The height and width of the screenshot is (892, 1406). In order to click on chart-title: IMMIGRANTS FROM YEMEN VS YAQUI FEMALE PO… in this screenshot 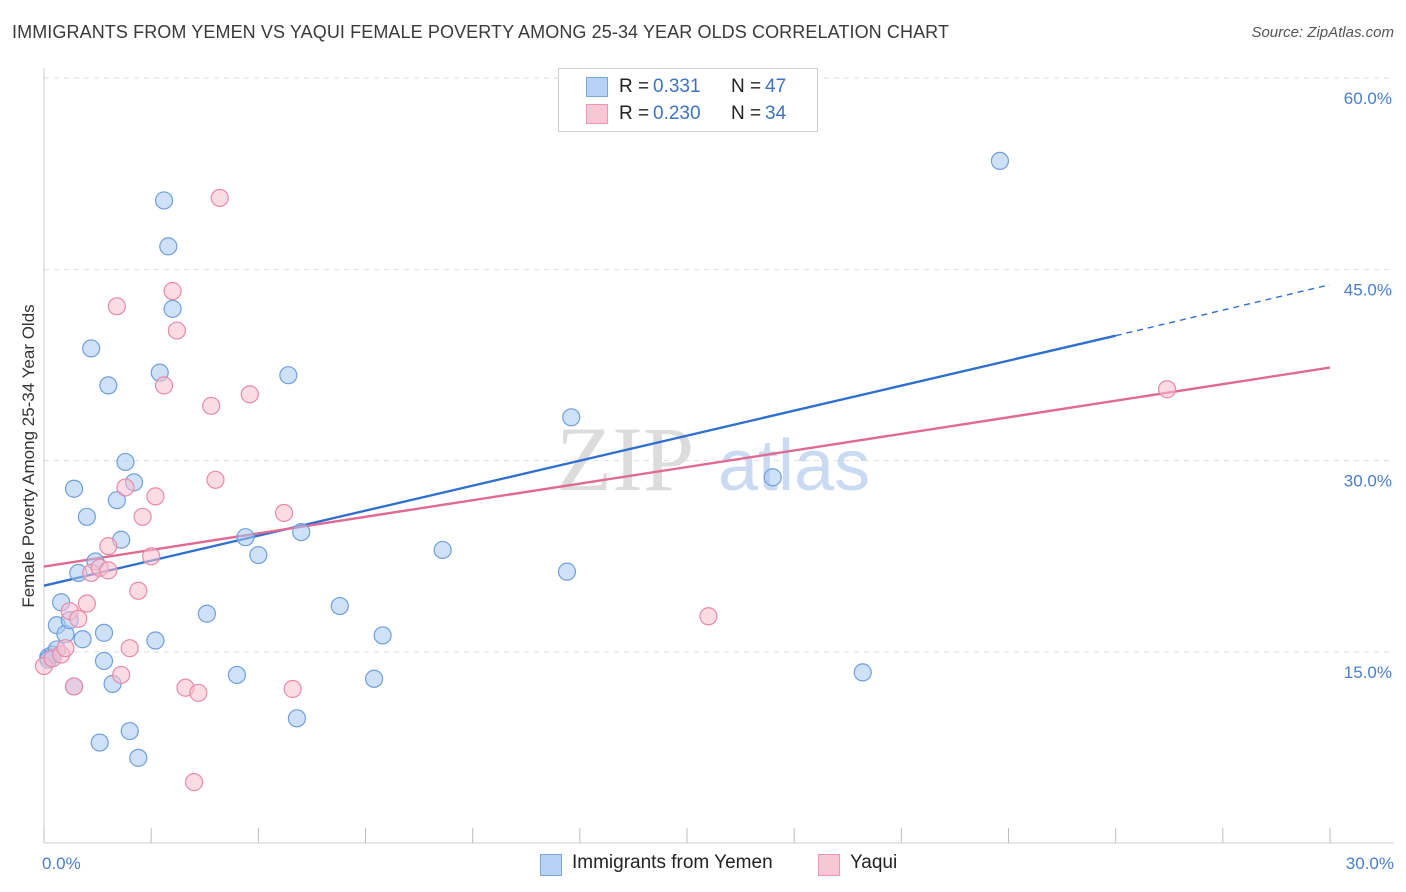, I will do `click(481, 32)`.